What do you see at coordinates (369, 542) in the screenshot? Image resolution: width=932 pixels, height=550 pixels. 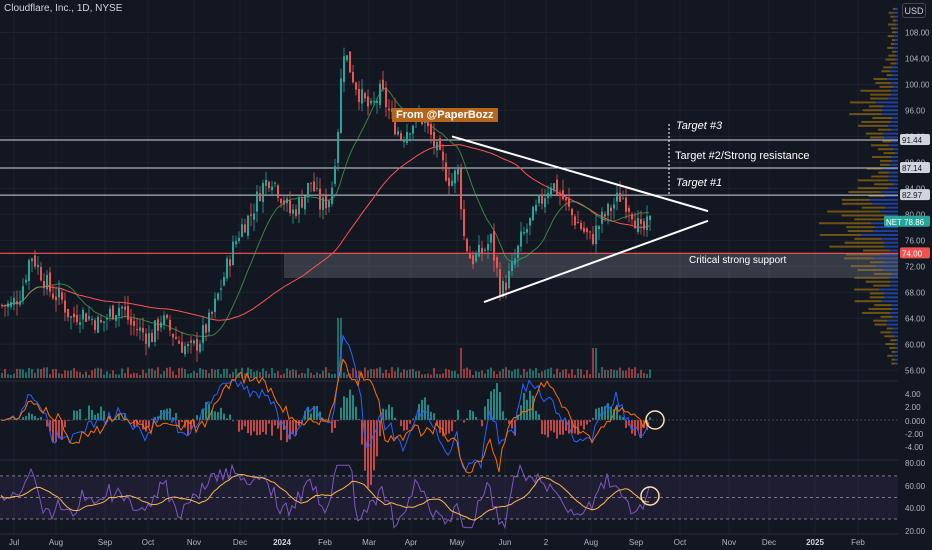 I see `x-tick-label: Mar` at bounding box center [369, 542].